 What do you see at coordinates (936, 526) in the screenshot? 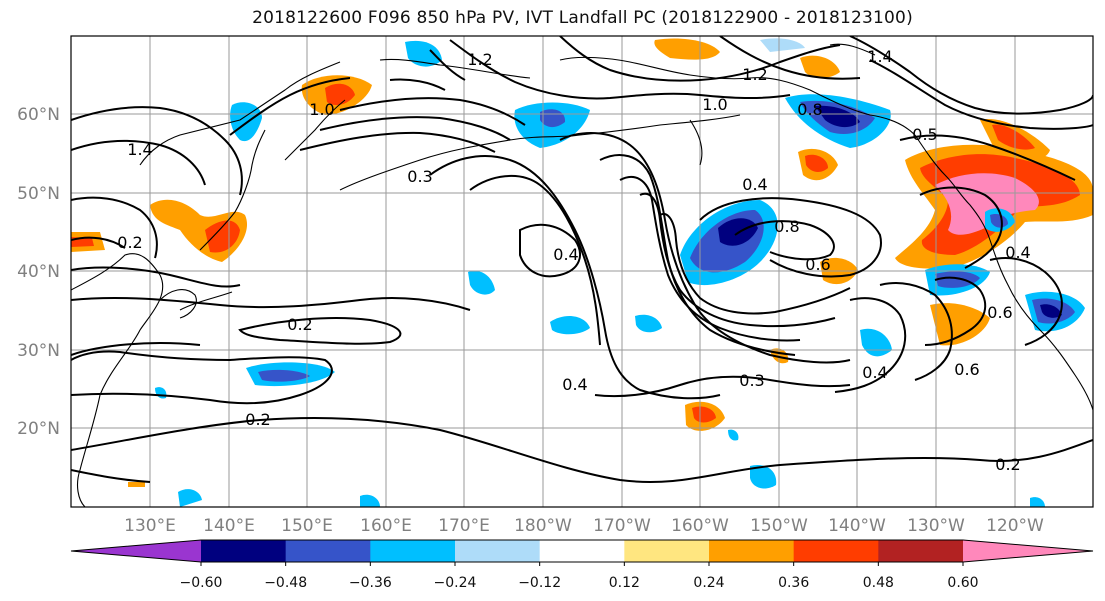
I see `lon-label: 130°W` at bounding box center [936, 526].